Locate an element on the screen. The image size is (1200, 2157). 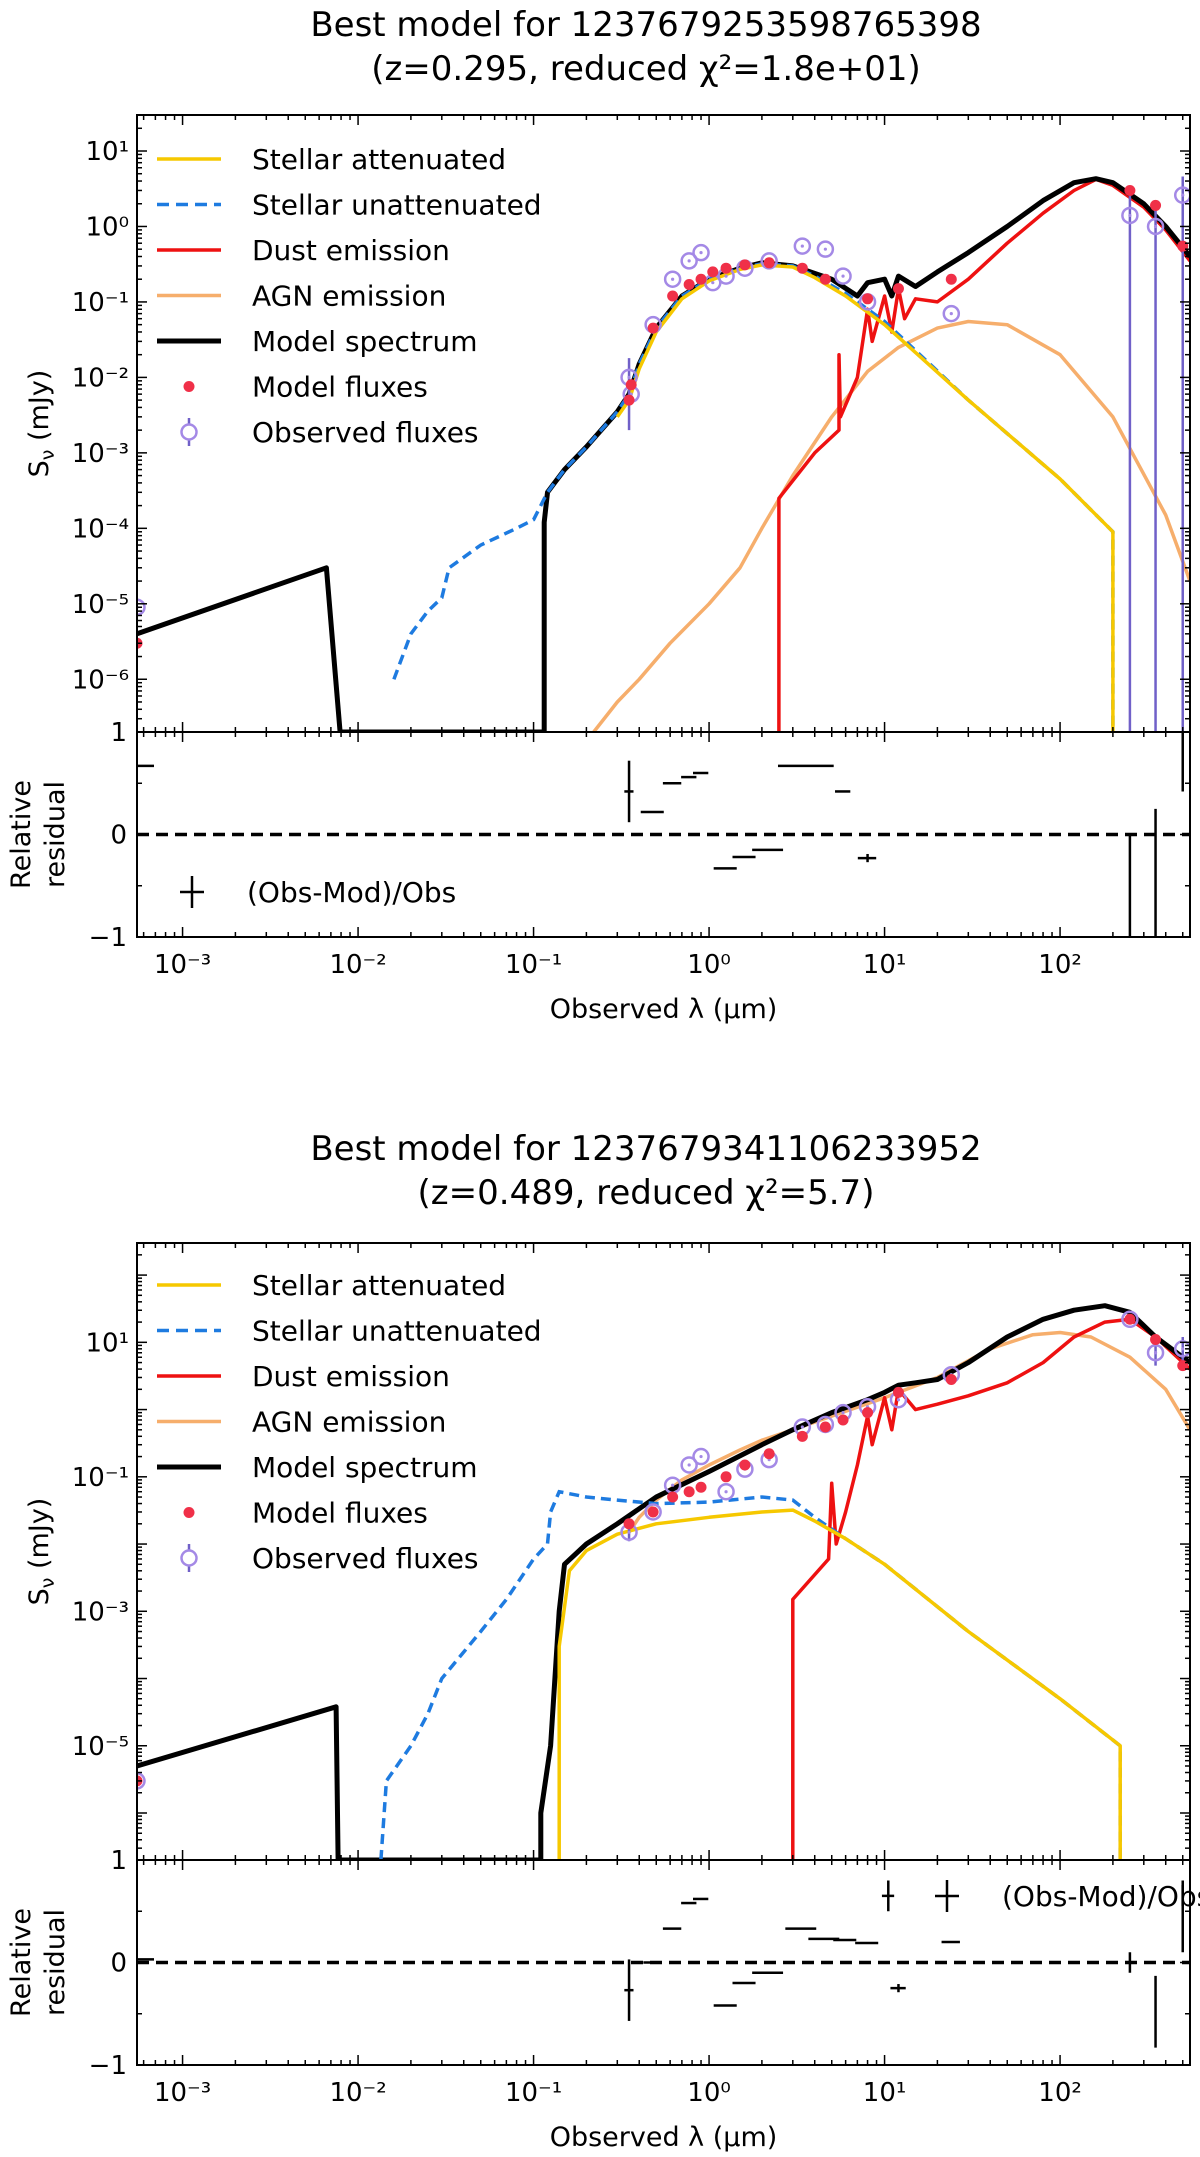
legend-label: Dust emission is located at coordinates (351, 1376).